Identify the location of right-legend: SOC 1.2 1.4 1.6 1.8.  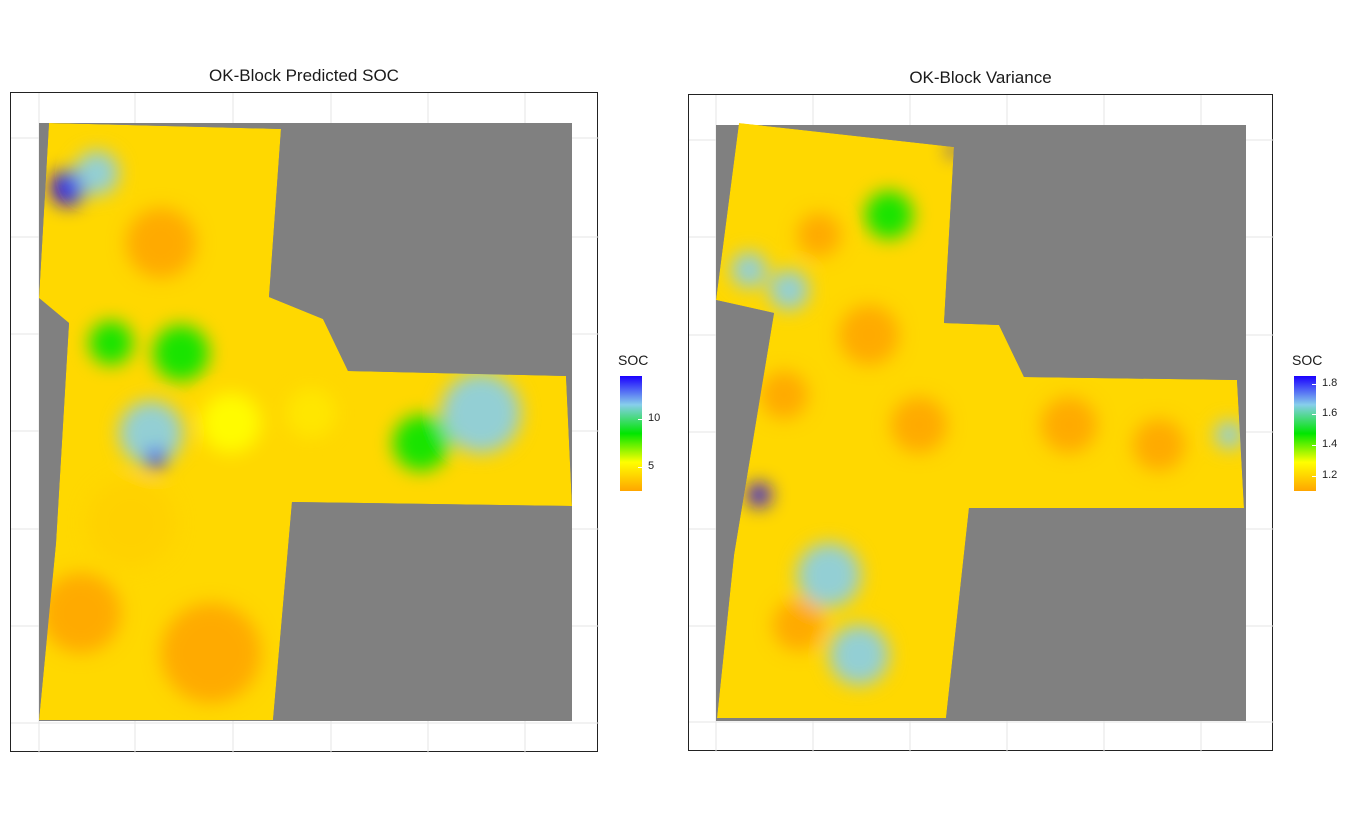
(1322, 427).